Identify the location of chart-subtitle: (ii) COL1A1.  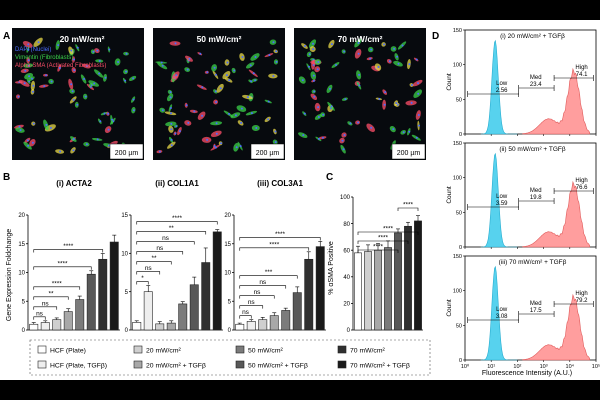
(177, 183).